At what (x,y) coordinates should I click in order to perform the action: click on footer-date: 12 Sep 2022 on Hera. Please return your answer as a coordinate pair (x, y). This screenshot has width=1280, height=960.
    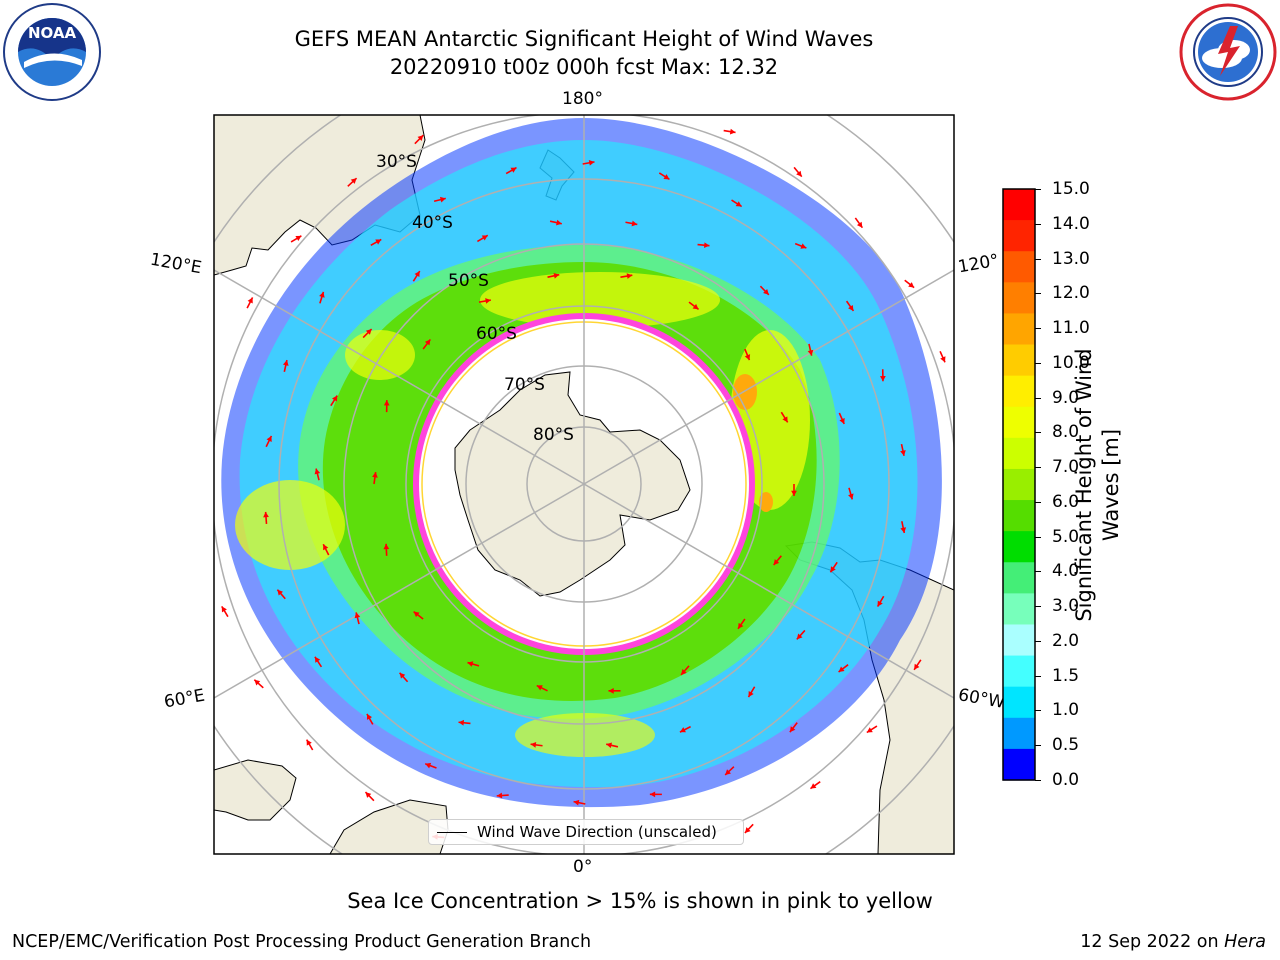
    Looking at the image, I should click on (1173, 942).